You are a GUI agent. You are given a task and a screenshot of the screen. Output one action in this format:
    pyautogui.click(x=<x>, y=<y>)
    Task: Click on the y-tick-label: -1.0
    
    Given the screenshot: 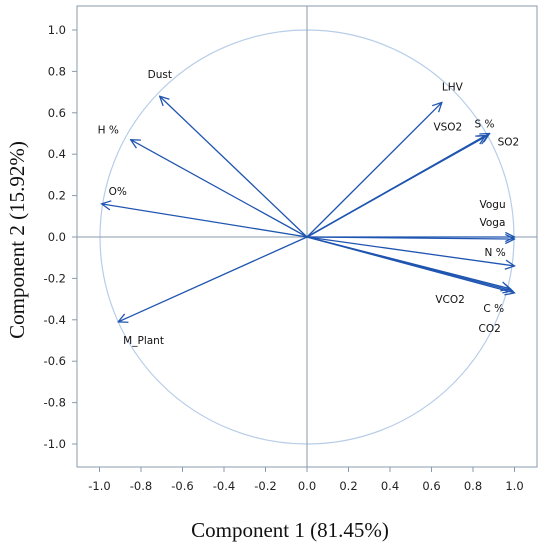 What is the action you would take?
    pyautogui.click(x=55, y=444)
    